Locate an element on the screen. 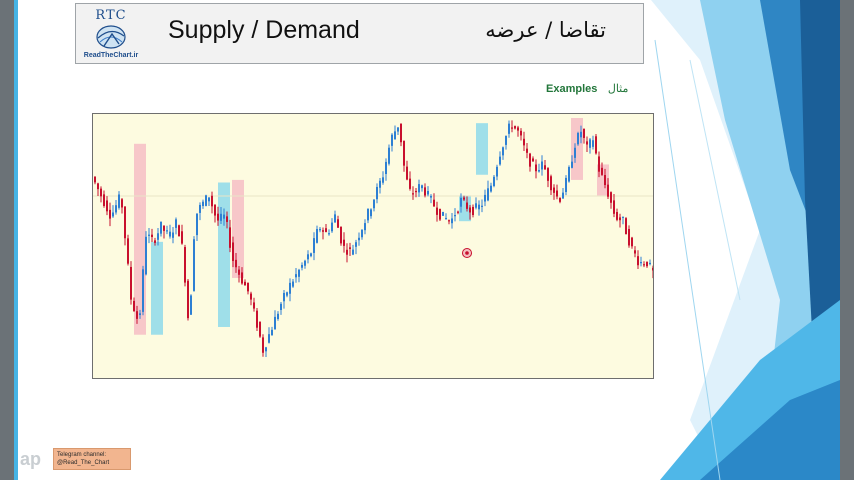  examples-label-persian: مثال is located at coordinates (618, 89).